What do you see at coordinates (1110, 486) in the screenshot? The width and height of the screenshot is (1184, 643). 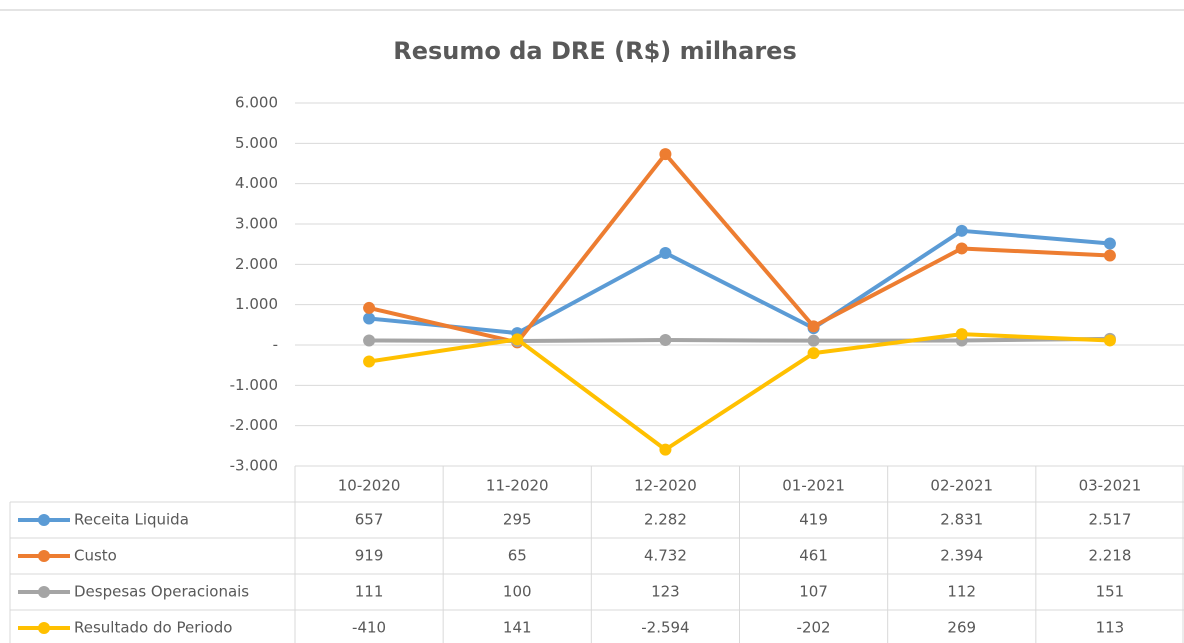 I see `x-tick-label: 03-2021` at bounding box center [1110, 486].